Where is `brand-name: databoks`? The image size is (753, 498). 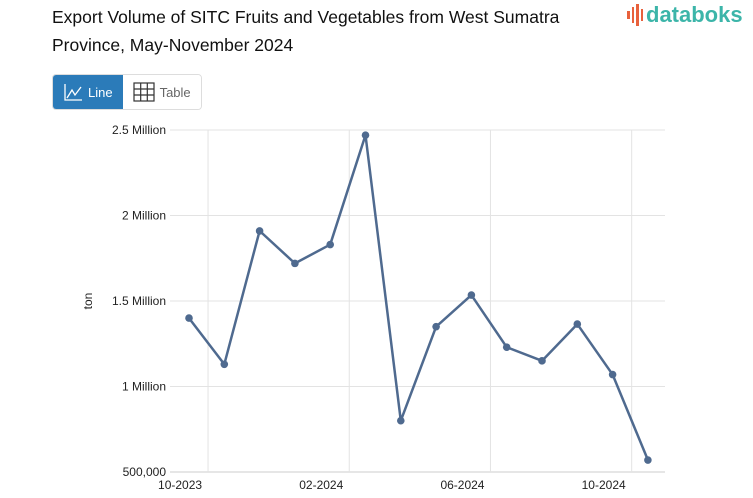
brand-name: databoks is located at coordinates (694, 14).